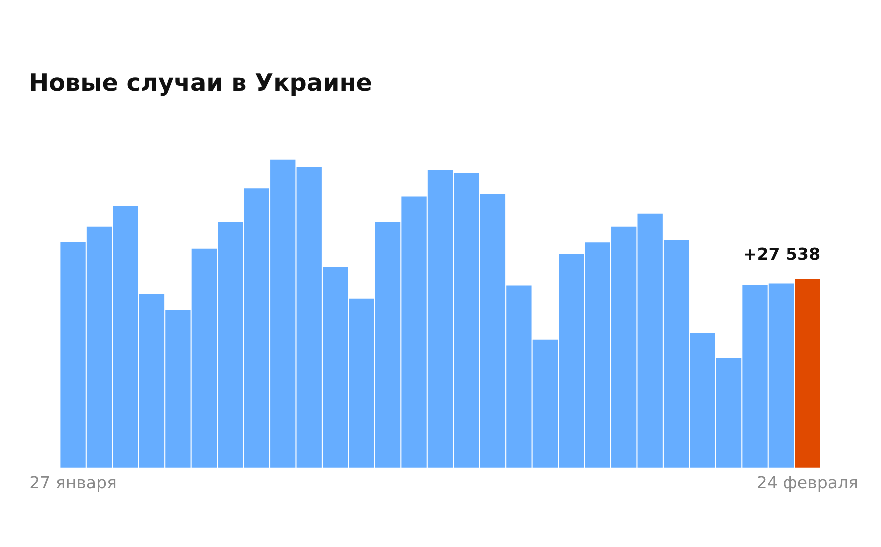  Describe the element at coordinates (807, 373) in the screenshot. I see `bar` at that location.